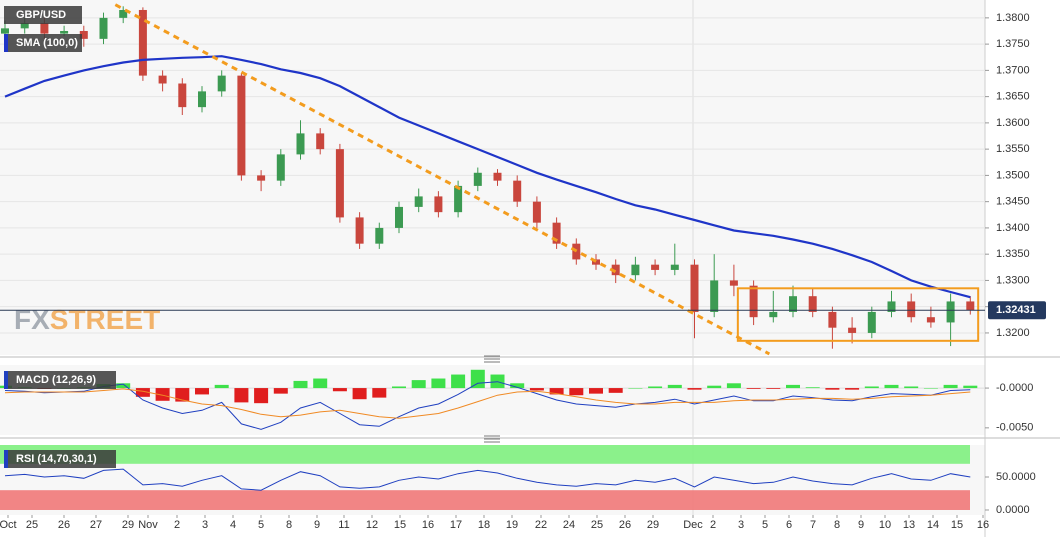 The image size is (1060, 537). What do you see at coordinates (1013, 44) in the screenshot?
I see `y-tick-label: 1.3750` at bounding box center [1013, 44].